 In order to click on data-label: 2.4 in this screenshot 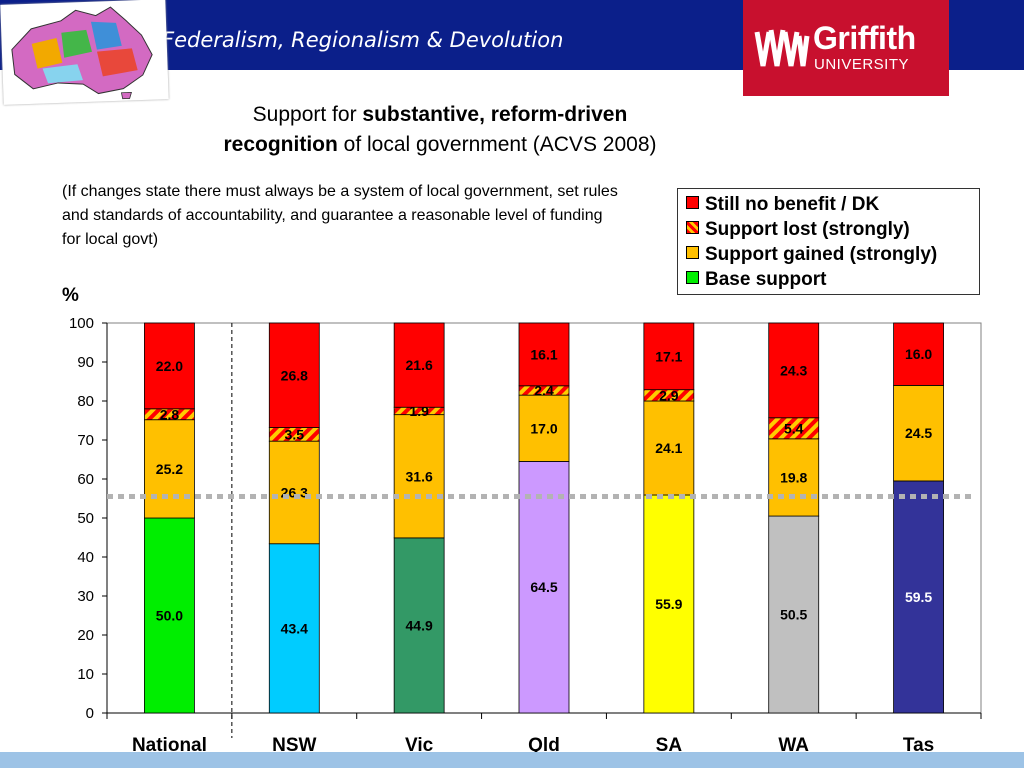, I will do `click(544, 390)`.